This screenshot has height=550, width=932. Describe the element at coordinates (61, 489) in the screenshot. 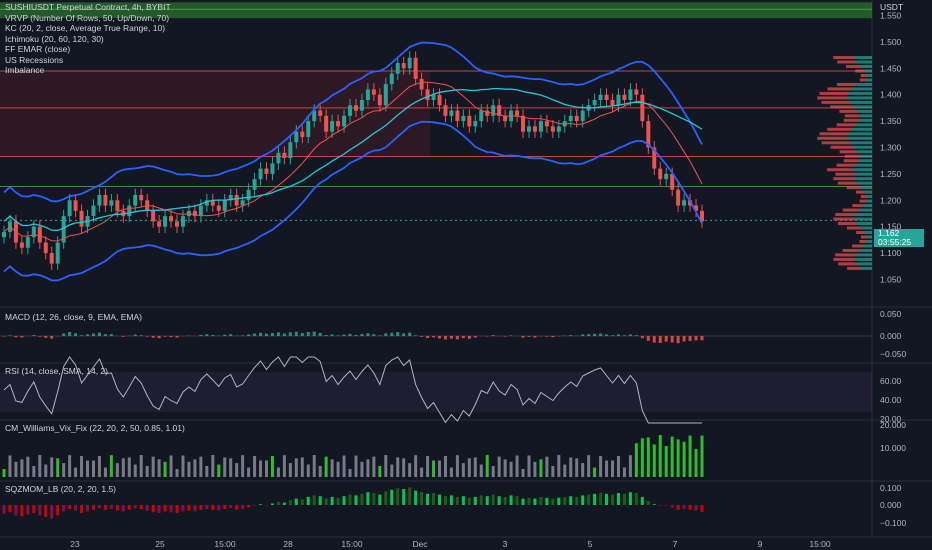

I see `sqz-label: SQZMOM_LB (20, 2, 20, 1.5)` at that location.